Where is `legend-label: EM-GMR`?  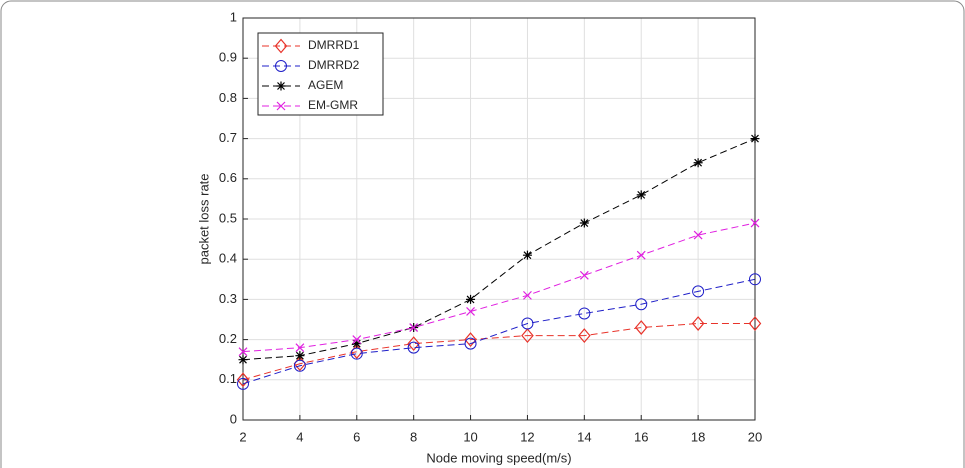 legend-label: EM-GMR is located at coordinates (333, 105).